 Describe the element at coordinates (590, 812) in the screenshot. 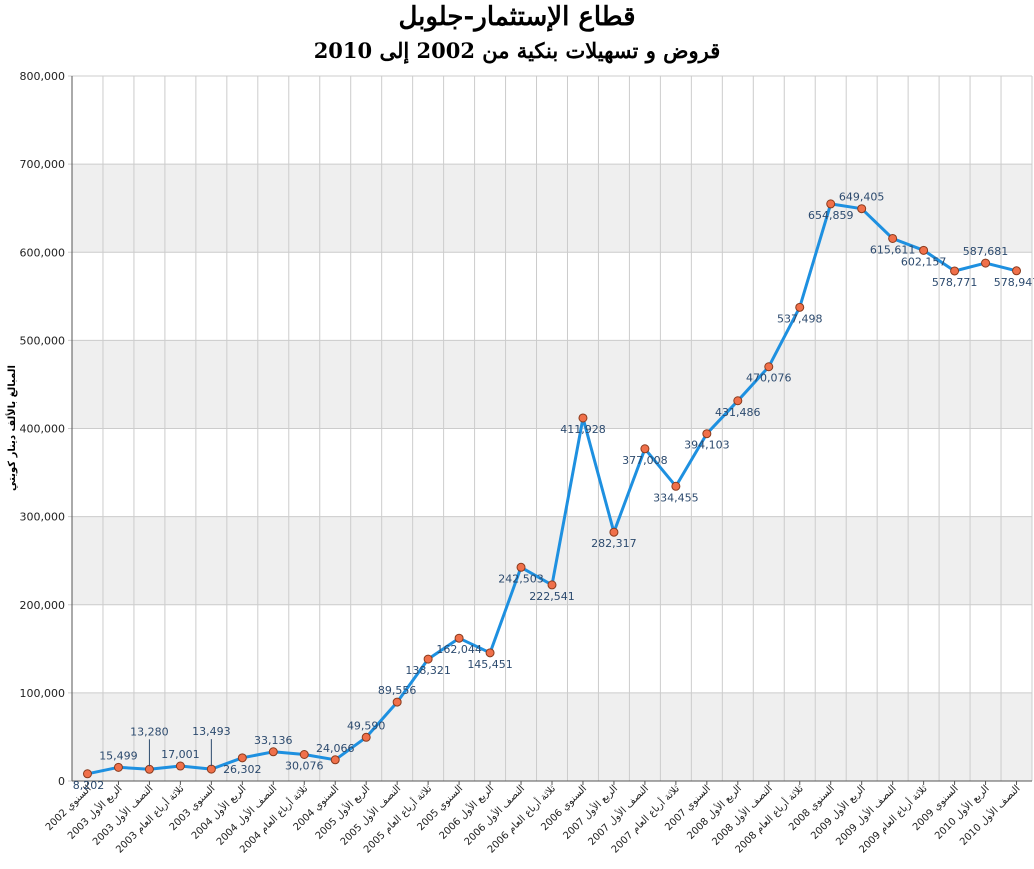

I see `x-tick-label: الربع الأول 2007` at that location.